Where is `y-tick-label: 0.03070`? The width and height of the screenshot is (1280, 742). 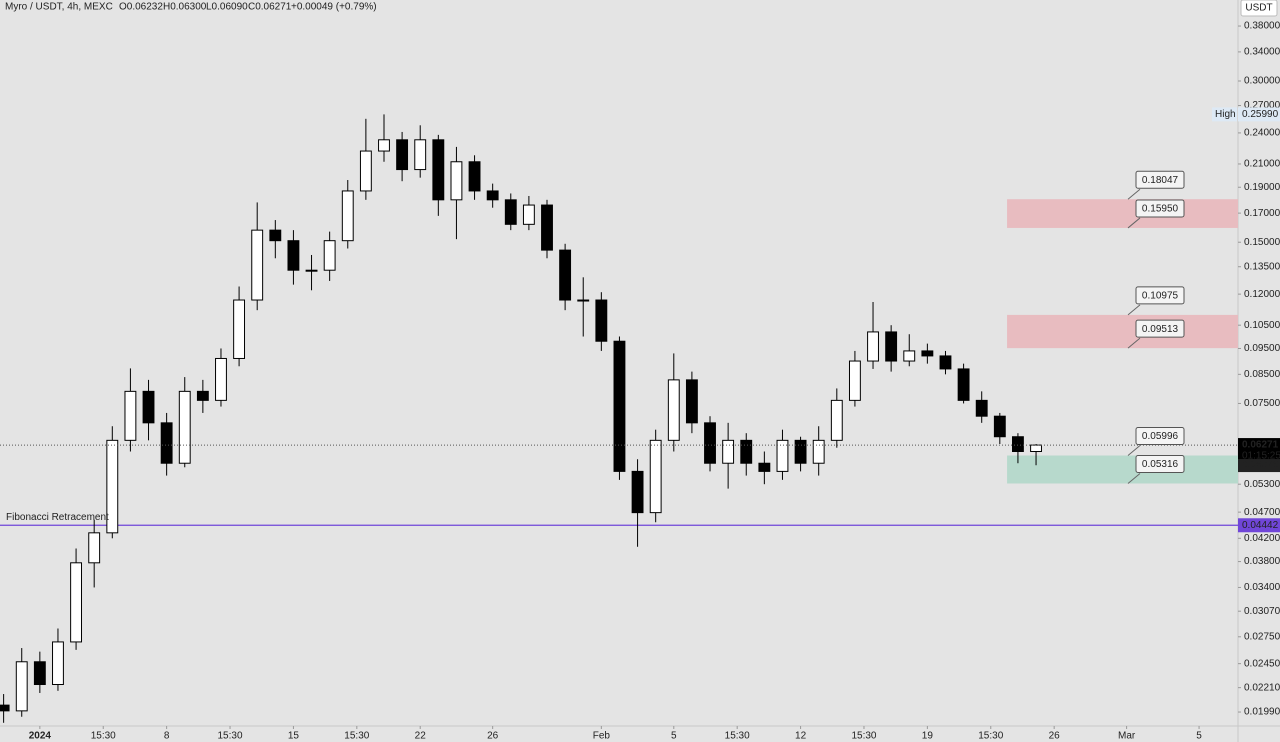 y-tick-label: 0.03070 is located at coordinates (1262, 611).